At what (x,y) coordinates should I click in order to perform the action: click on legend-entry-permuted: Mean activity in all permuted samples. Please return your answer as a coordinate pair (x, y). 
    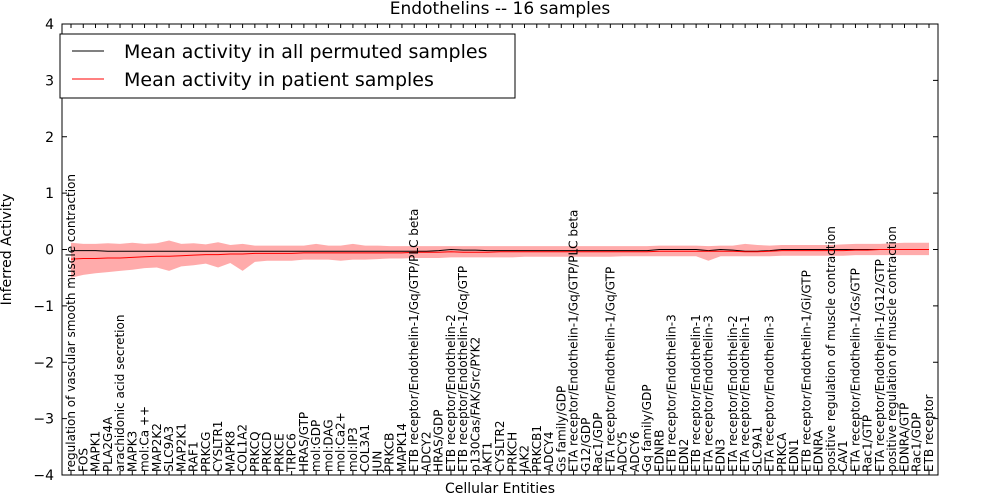
    Looking at the image, I should click on (305, 52).